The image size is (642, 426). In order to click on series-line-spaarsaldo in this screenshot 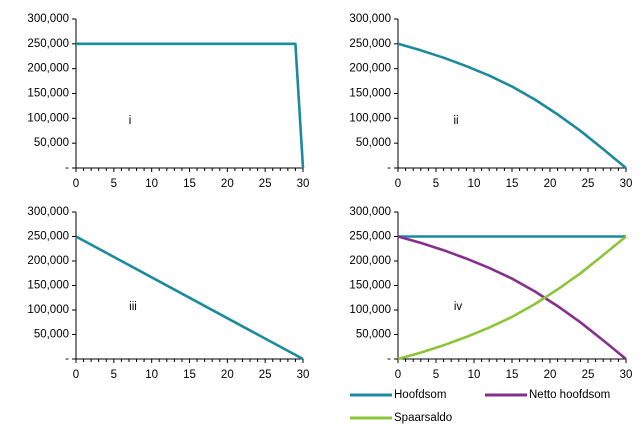, I will do `click(512, 298)`.